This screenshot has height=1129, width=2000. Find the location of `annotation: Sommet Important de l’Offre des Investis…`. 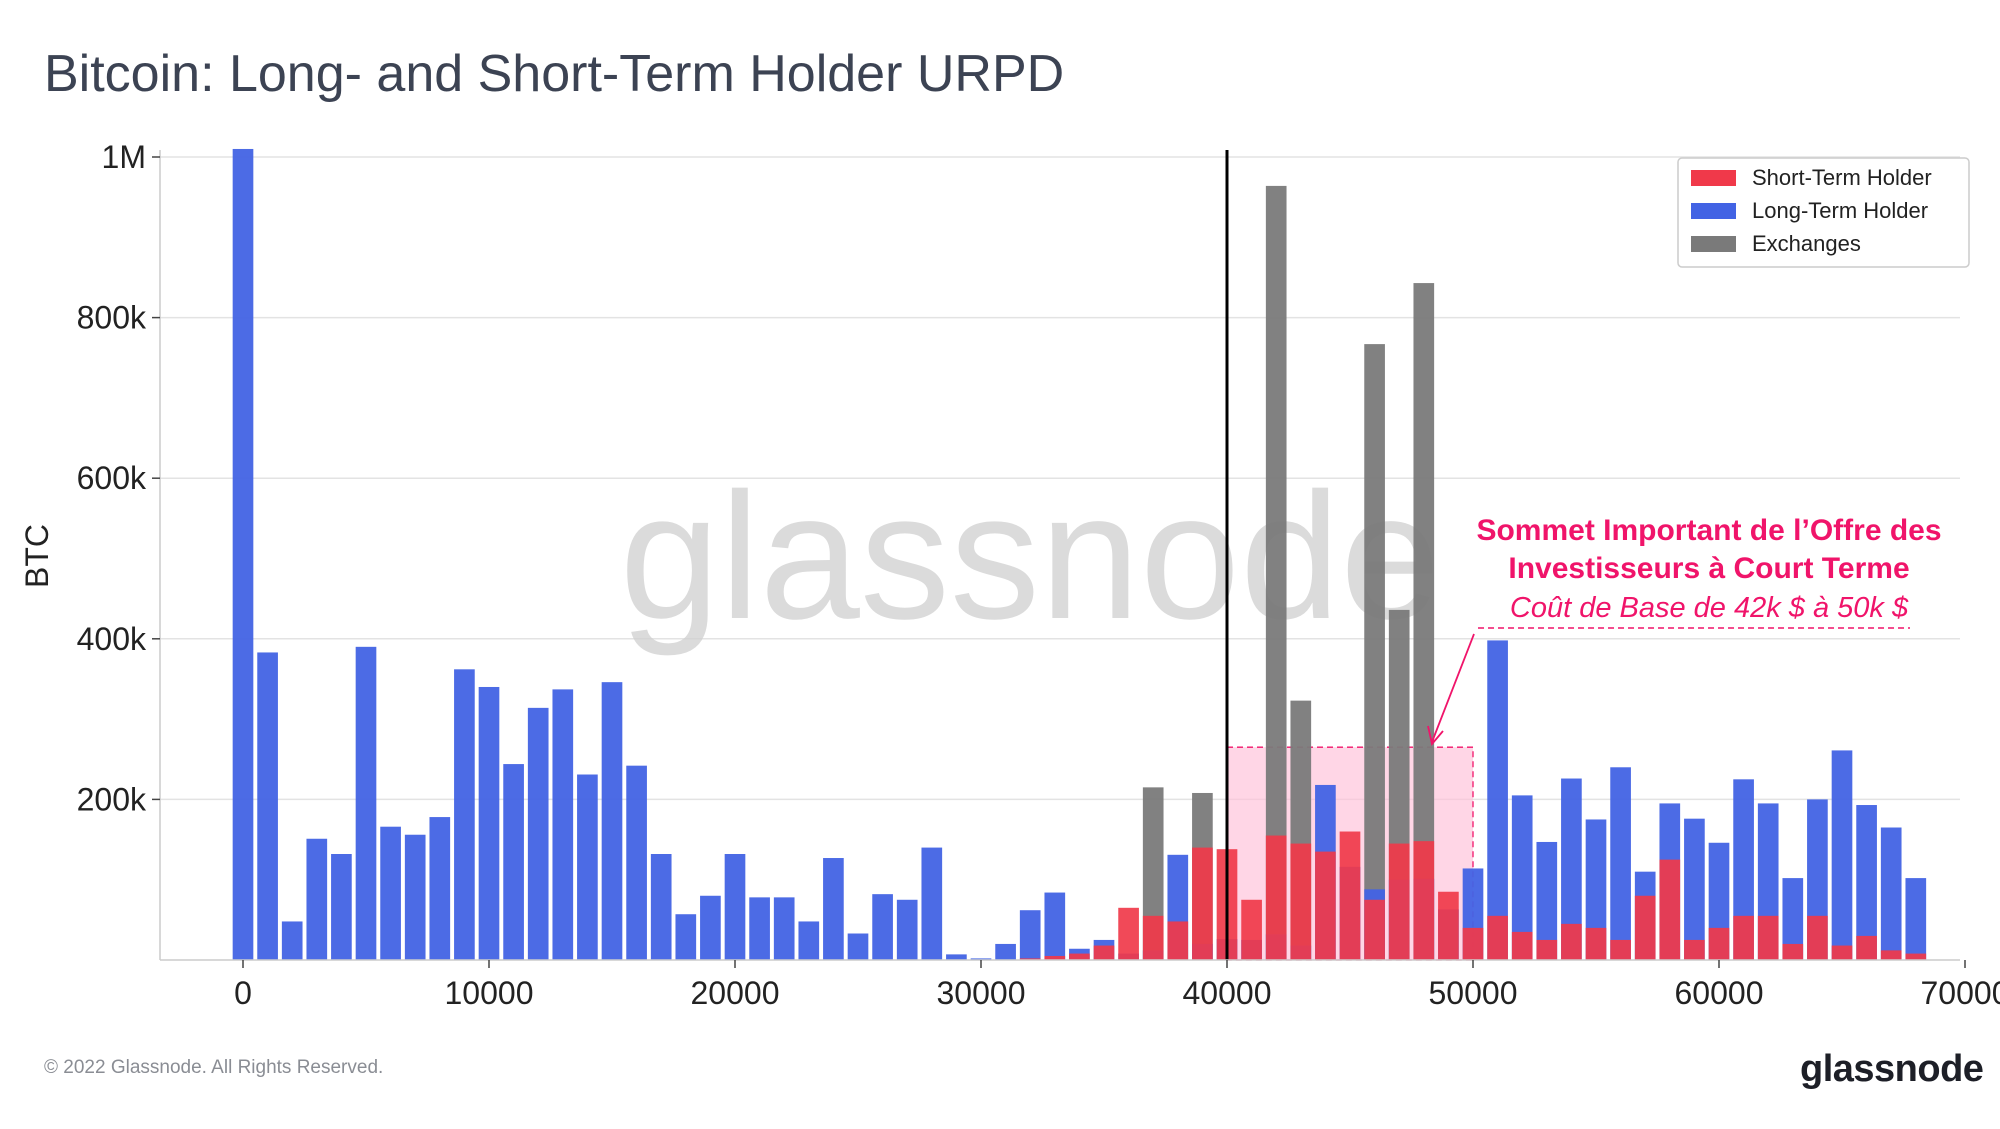

annotation: Sommet Important de l’Offre des Investis… is located at coordinates (1684, 630).